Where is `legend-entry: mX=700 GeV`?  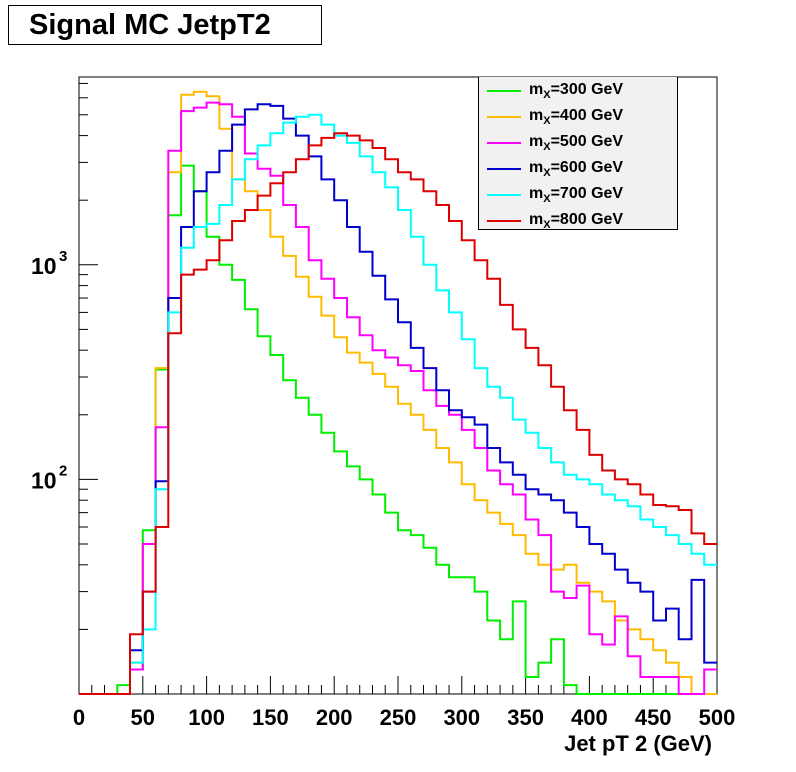 legend-entry: mX=700 GeV is located at coordinates (579, 194).